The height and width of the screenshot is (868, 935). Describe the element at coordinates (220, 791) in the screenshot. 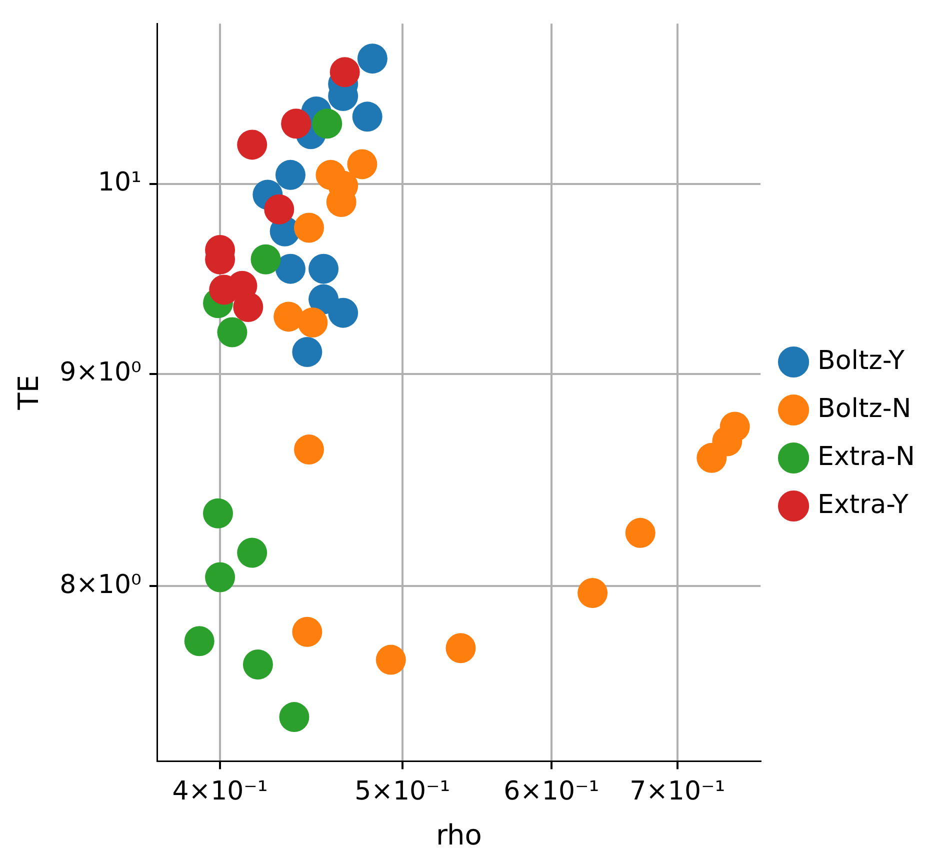

I see `x-tick-label: 4×10⁻¹` at that location.